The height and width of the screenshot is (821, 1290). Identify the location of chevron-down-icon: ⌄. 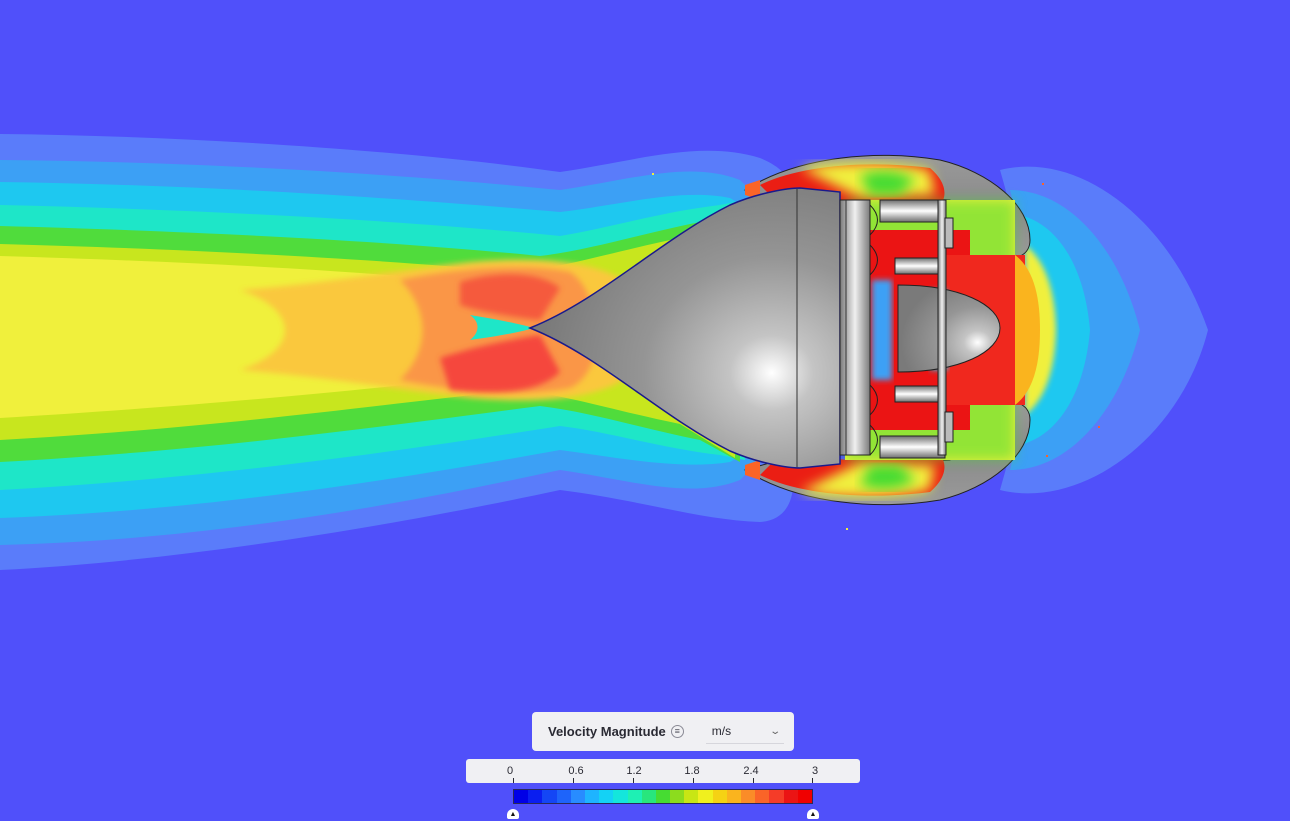
(775, 731).